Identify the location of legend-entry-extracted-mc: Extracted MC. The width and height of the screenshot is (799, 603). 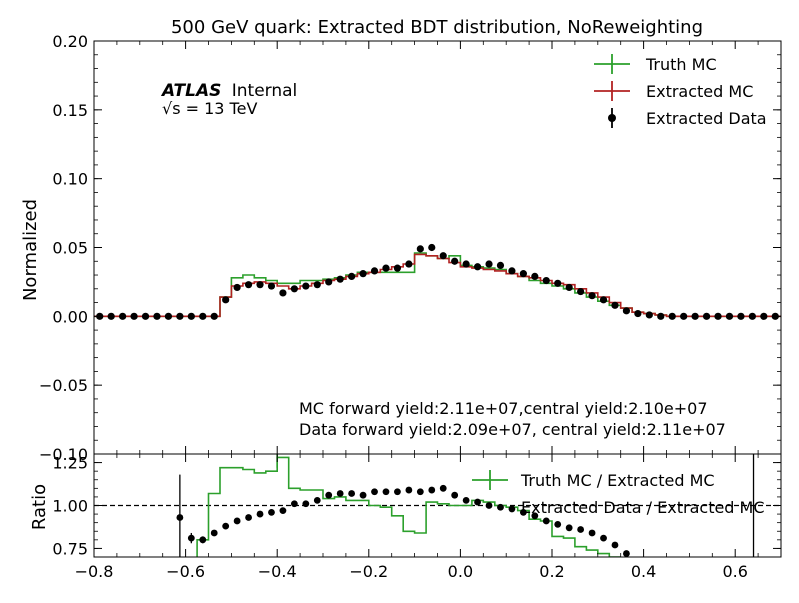
(673, 91).